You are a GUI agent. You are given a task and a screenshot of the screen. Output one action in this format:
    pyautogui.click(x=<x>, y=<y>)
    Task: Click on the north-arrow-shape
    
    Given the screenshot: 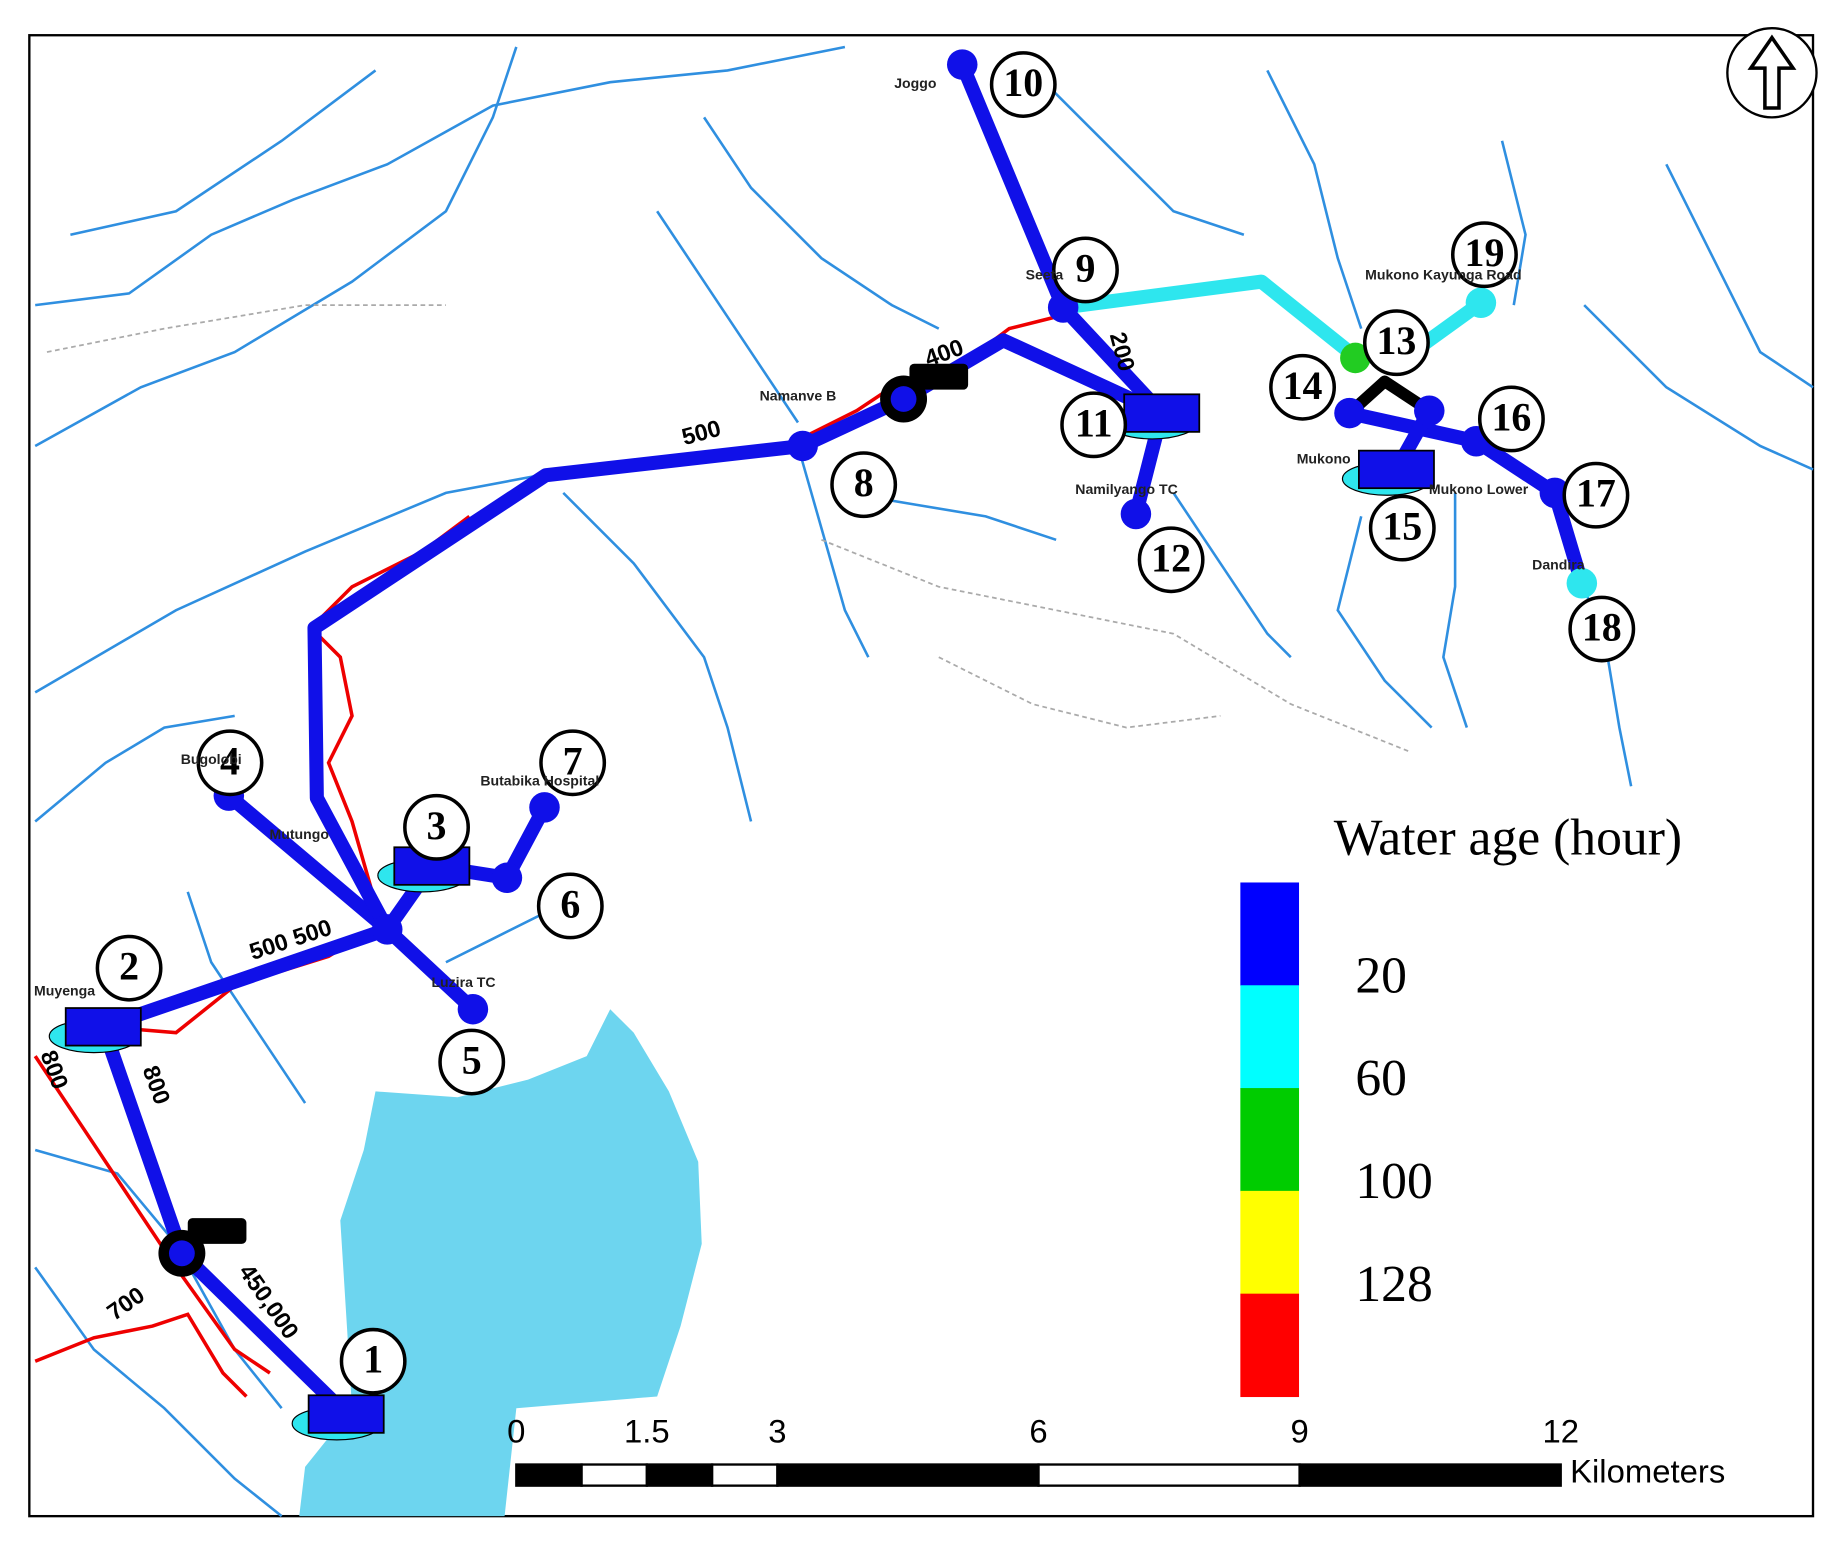 What is the action you would take?
    pyautogui.click(x=1772, y=72)
    